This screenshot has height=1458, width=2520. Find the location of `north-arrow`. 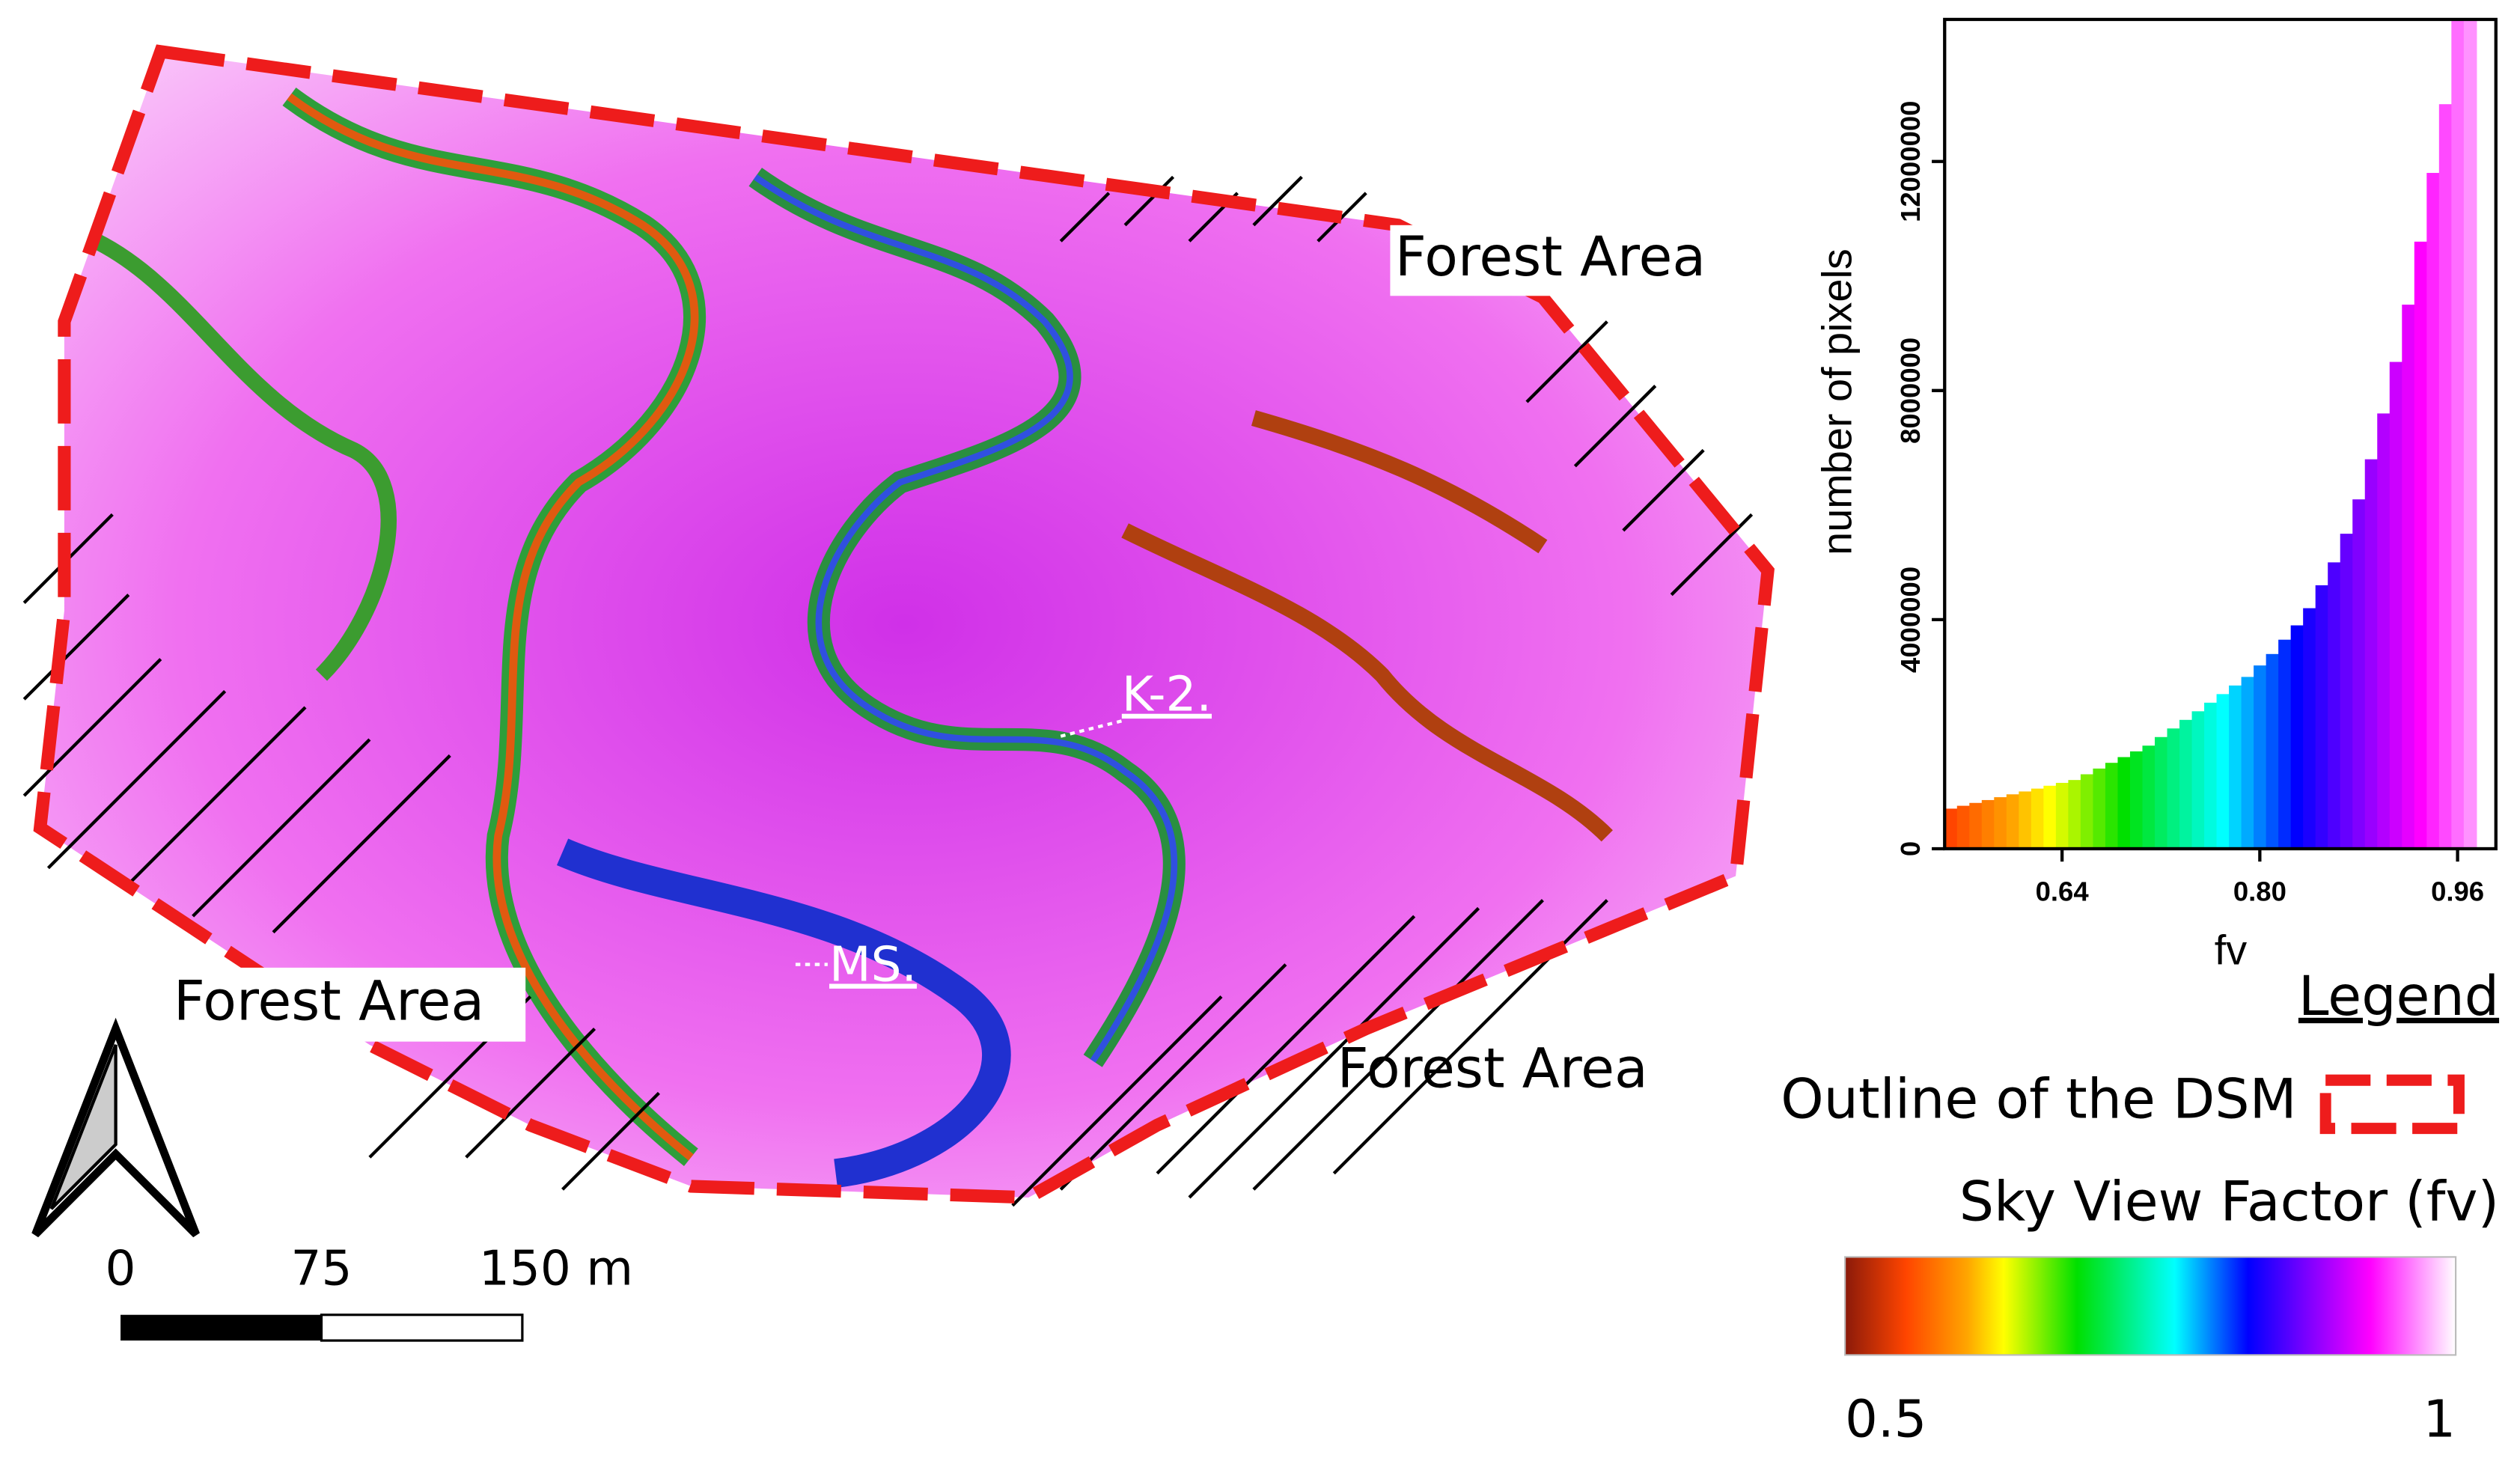

north-arrow is located at coordinates (115, 1127).